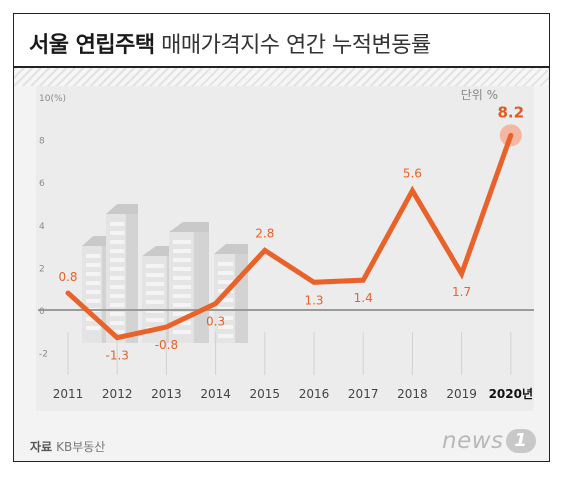  What do you see at coordinates (412, 174) in the screenshot?
I see `data-label: 5.6` at bounding box center [412, 174].